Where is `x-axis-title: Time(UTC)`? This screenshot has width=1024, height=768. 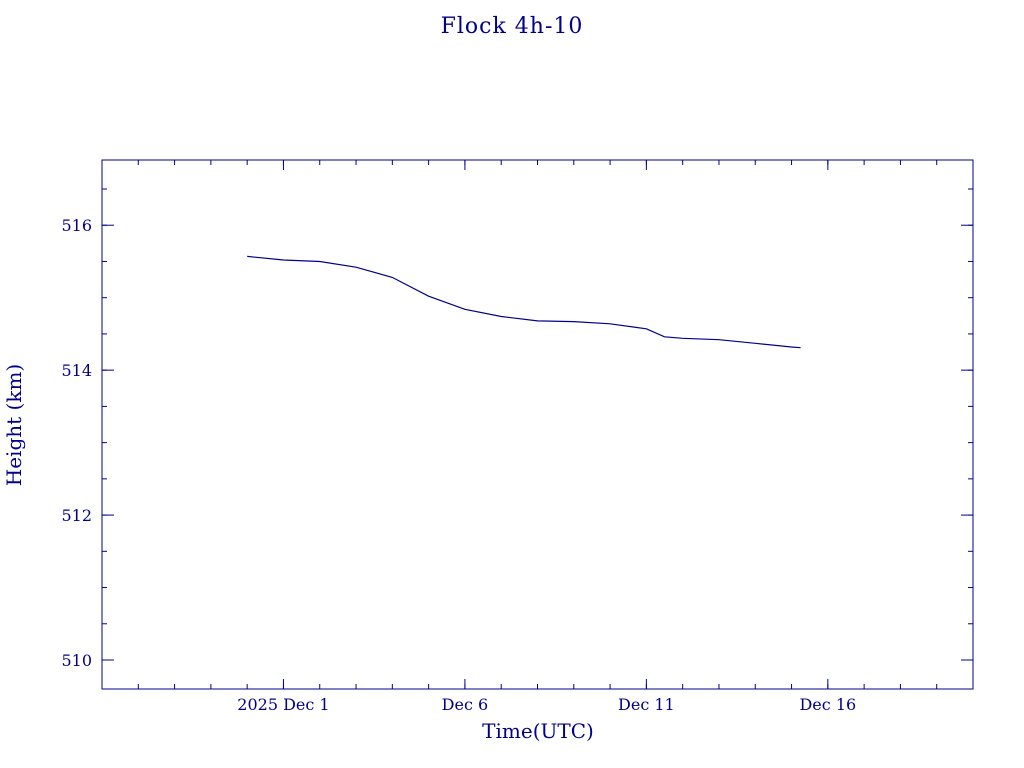
x-axis-title: Time(UTC) is located at coordinates (538, 731).